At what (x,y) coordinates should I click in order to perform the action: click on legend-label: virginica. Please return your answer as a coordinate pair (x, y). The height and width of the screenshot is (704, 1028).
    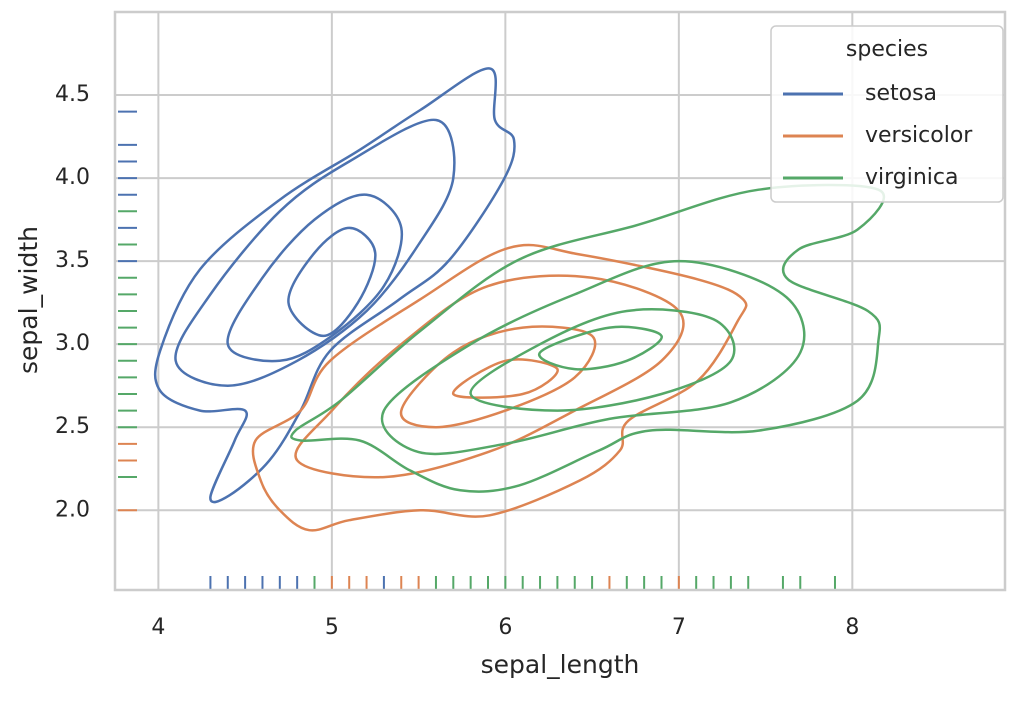
    Looking at the image, I should click on (912, 177).